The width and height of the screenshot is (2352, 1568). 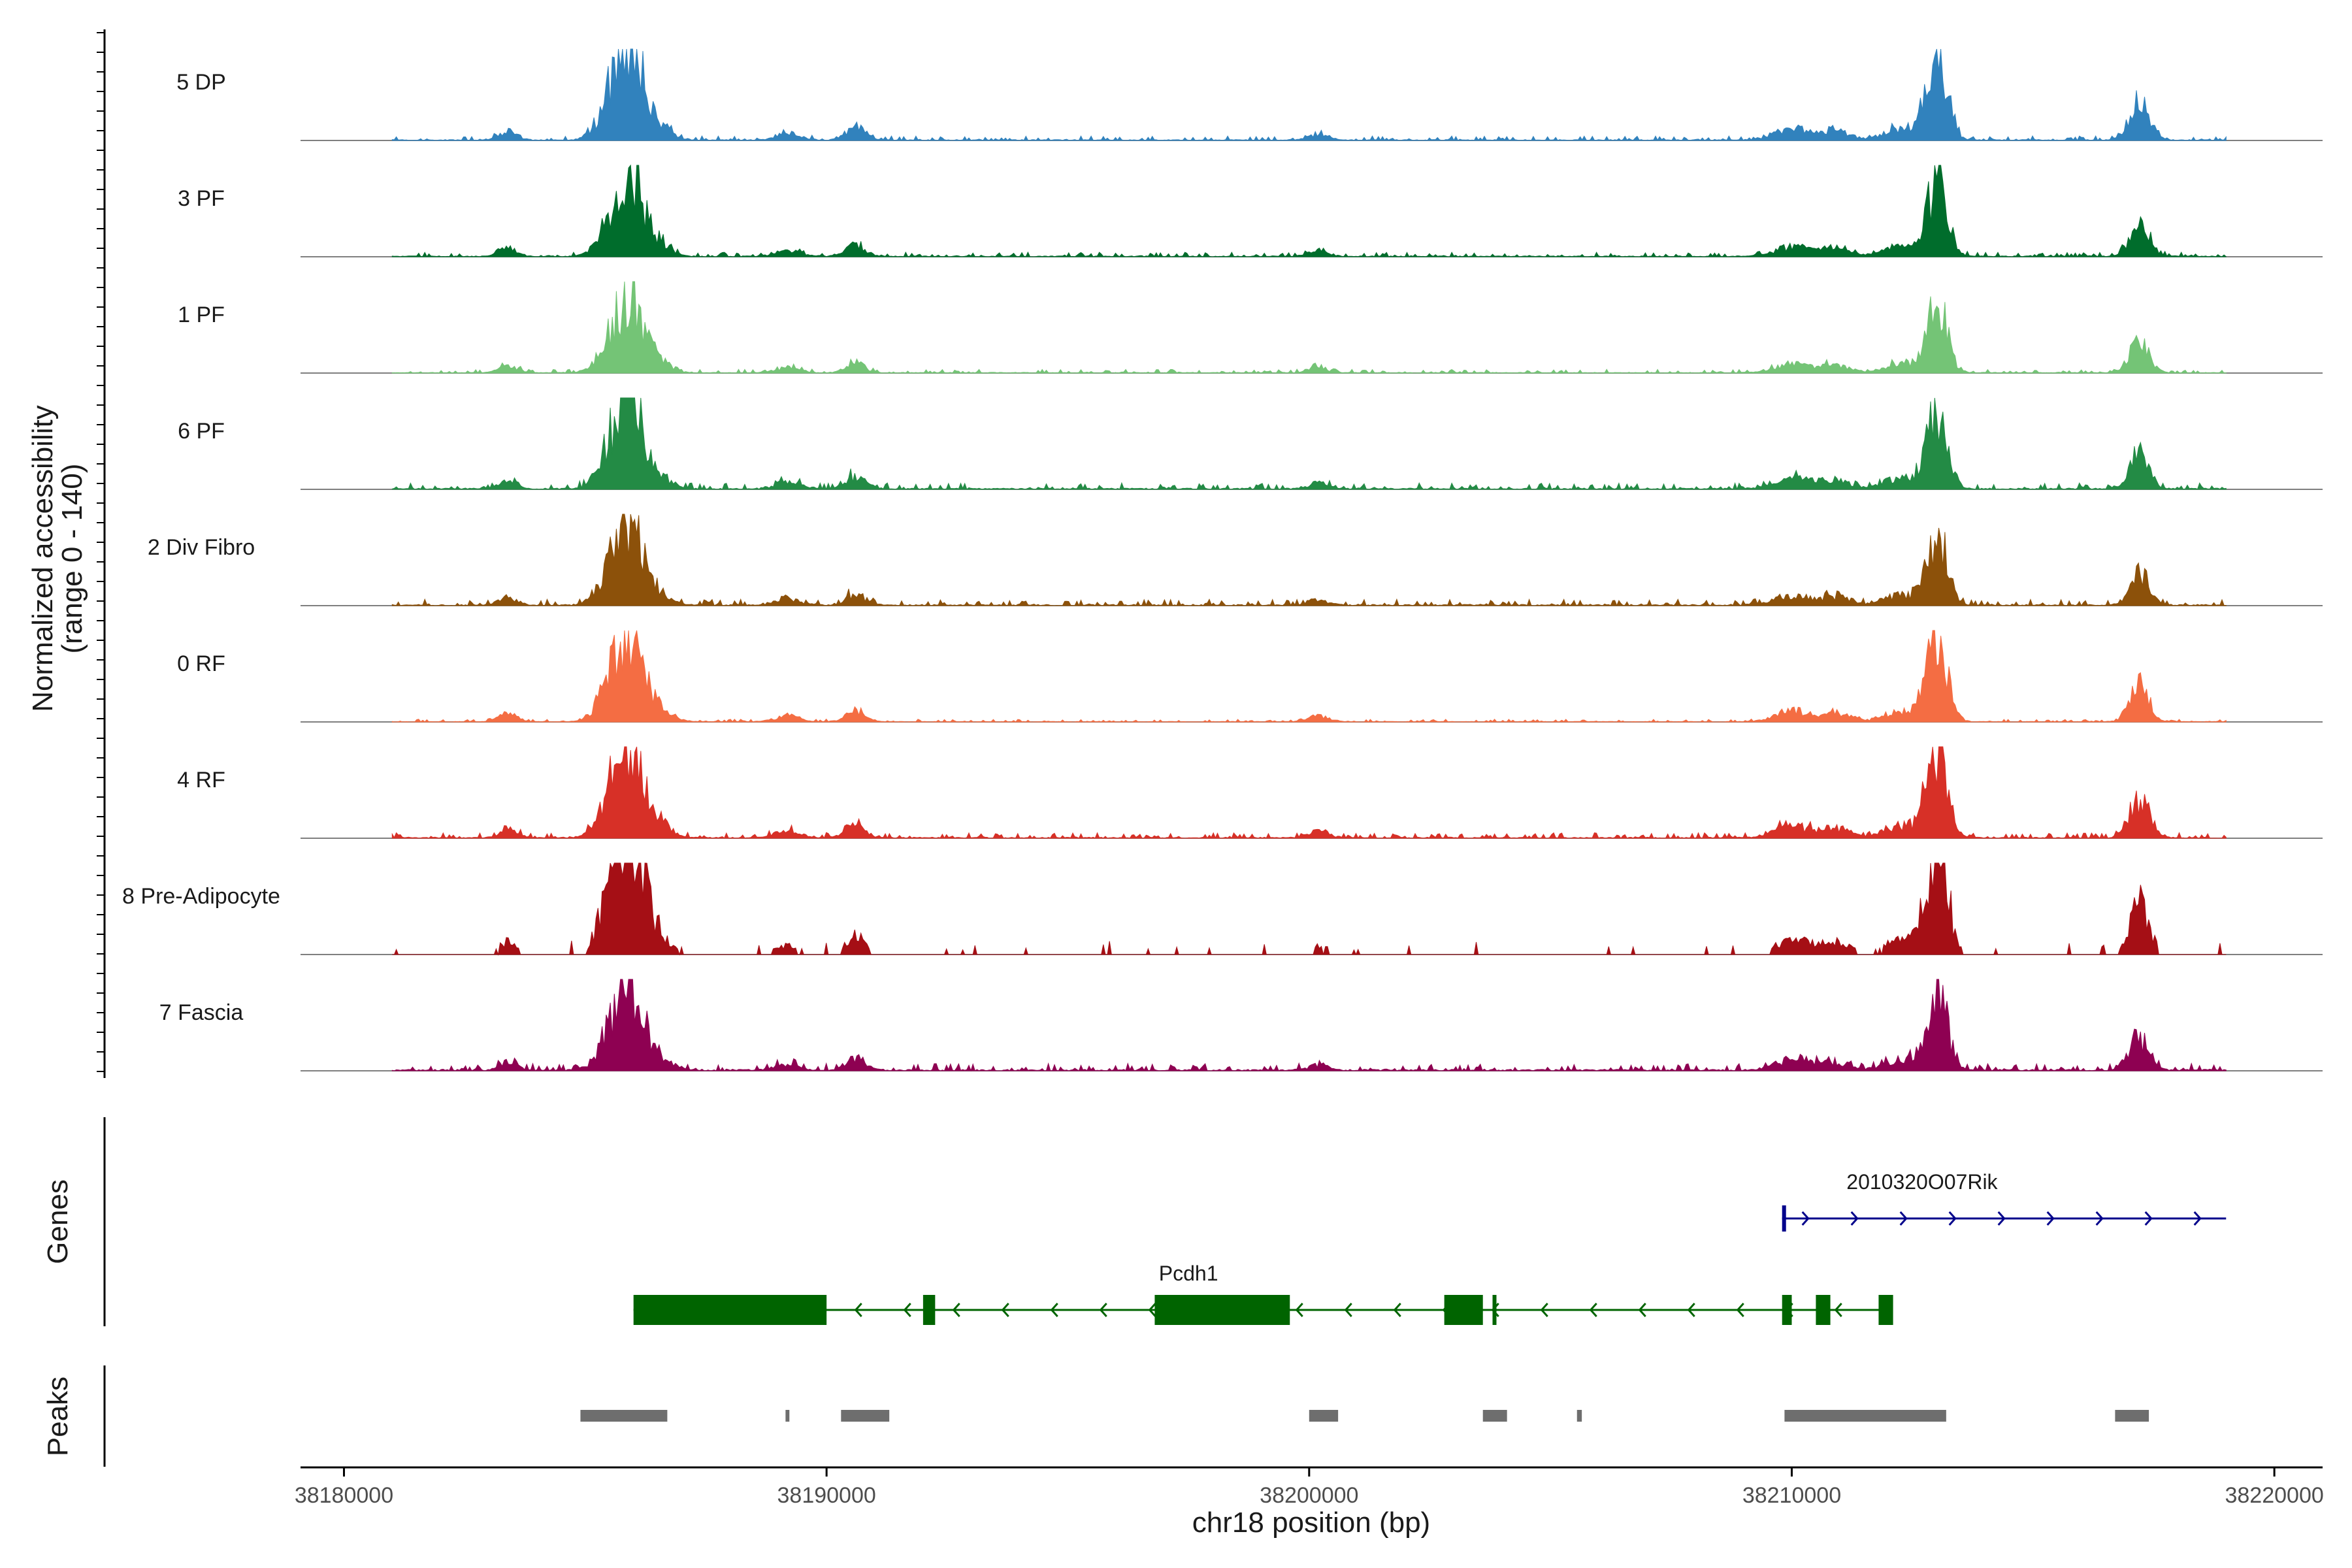 I want to click on track-label: 7 Fascia, so click(x=201, y=1012).